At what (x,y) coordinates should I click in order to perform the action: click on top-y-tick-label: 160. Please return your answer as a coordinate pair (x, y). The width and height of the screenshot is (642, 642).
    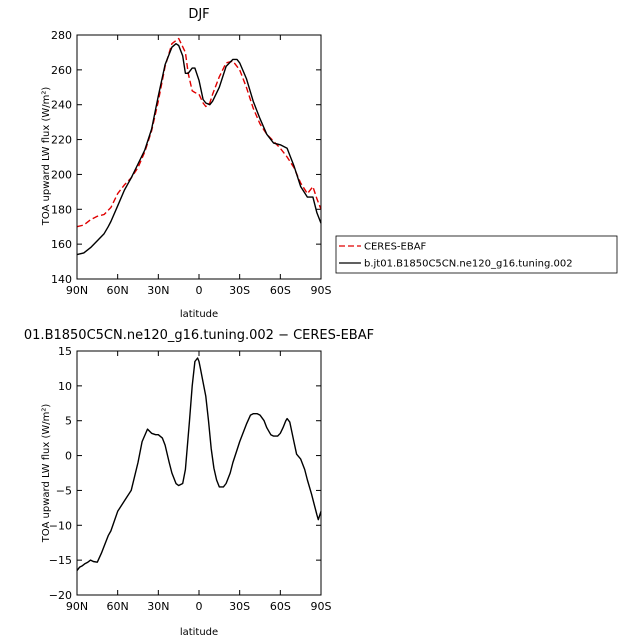
    Looking at the image, I should click on (61, 244).